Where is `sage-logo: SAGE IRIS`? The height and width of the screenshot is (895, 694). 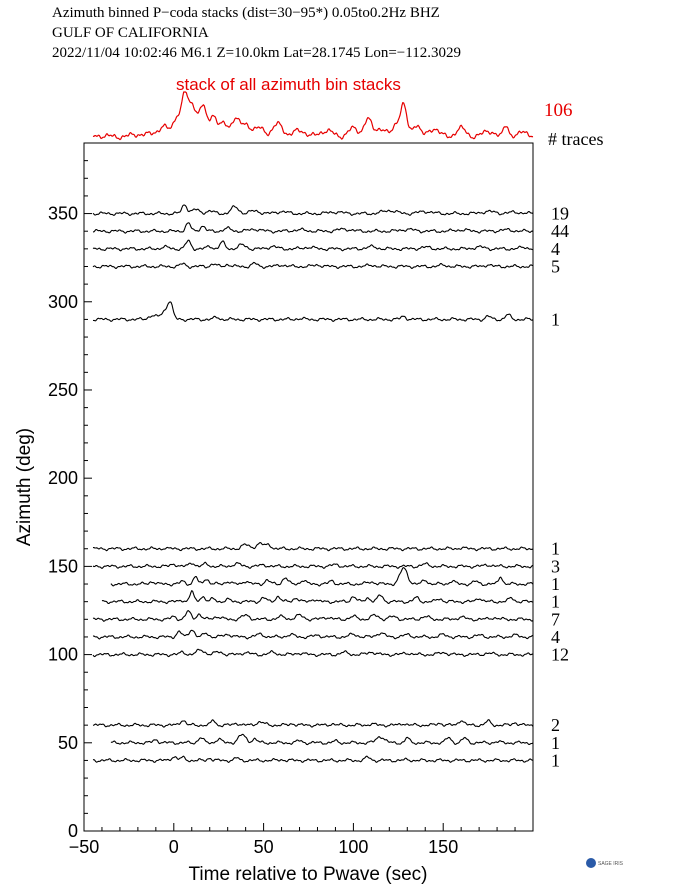 sage-logo: SAGE IRIS is located at coordinates (605, 863).